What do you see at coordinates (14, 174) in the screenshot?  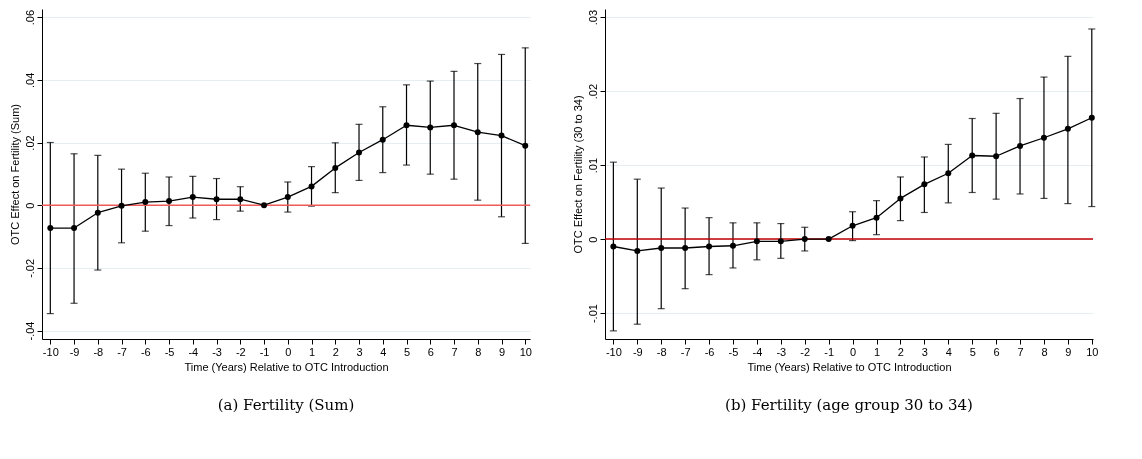 I see `y-axis-title: OTC Effect on Fertility (Sum)` at bounding box center [14, 174].